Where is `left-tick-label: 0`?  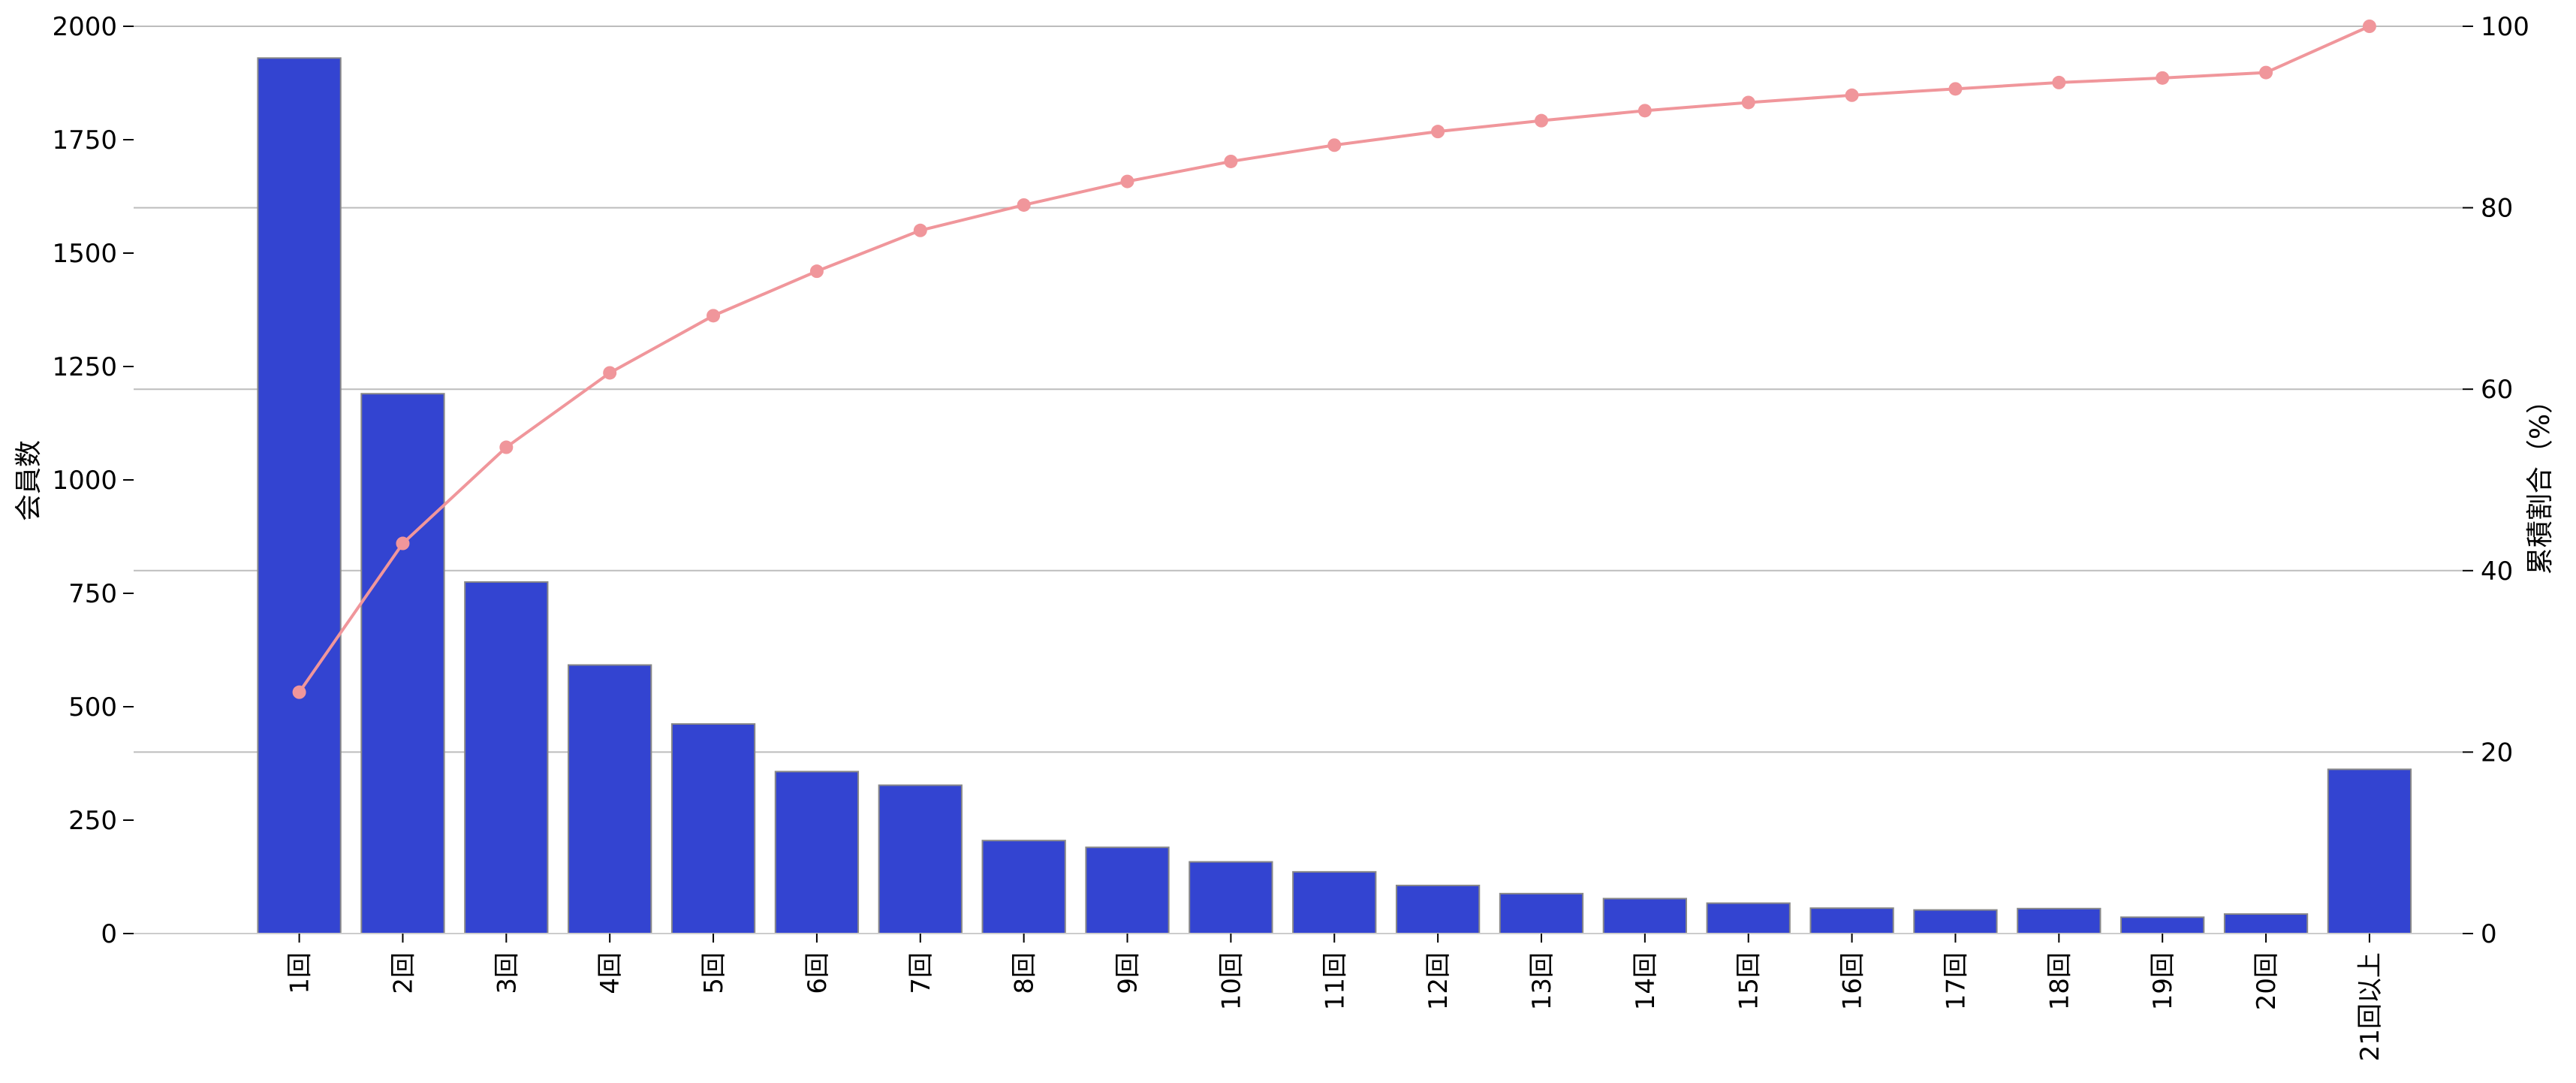
left-tick-label: 0 is located at coordinates (109, 934).